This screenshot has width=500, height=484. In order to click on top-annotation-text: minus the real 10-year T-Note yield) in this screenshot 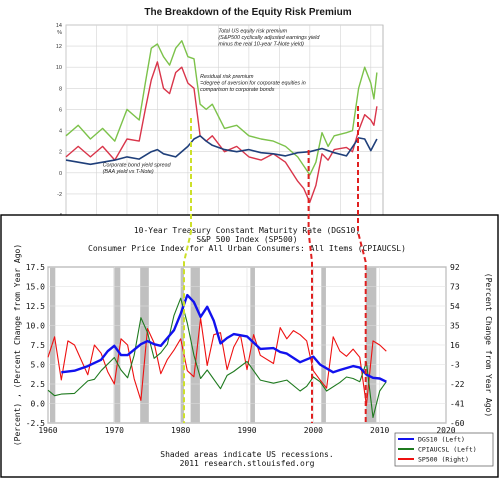, I will do `click(261, 44)`.